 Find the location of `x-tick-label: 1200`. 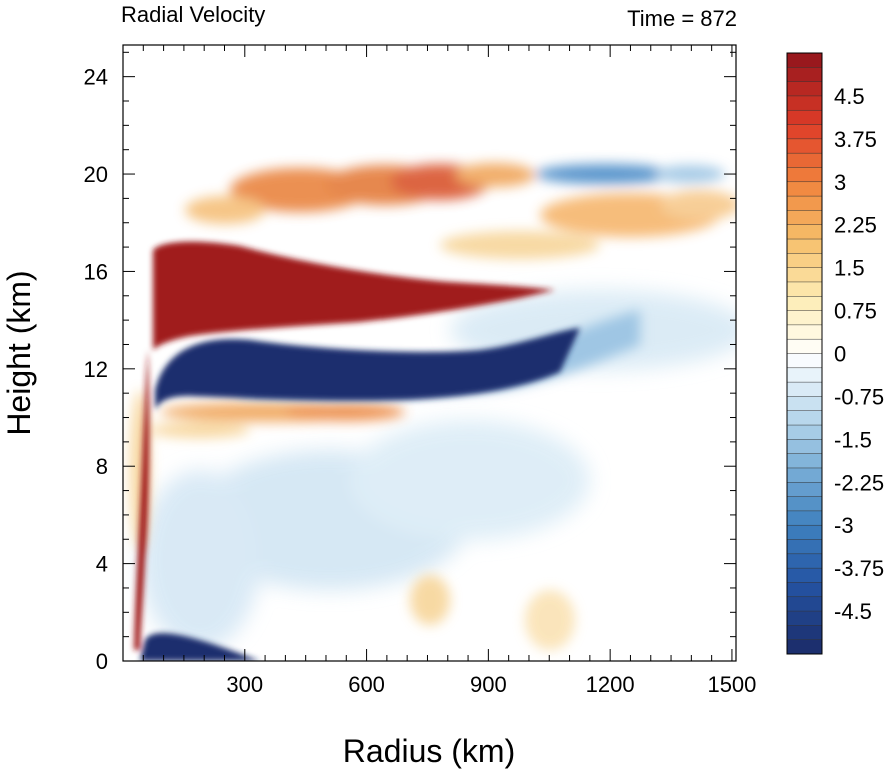

x-tick-label: 1200 is located at coordinates (610, 684).